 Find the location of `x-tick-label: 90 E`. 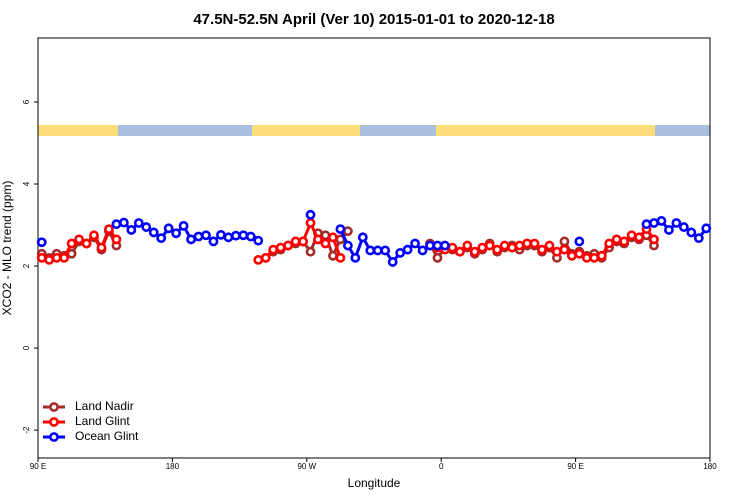

x-tick-label: 90 E is located at coordinates (38, 466).